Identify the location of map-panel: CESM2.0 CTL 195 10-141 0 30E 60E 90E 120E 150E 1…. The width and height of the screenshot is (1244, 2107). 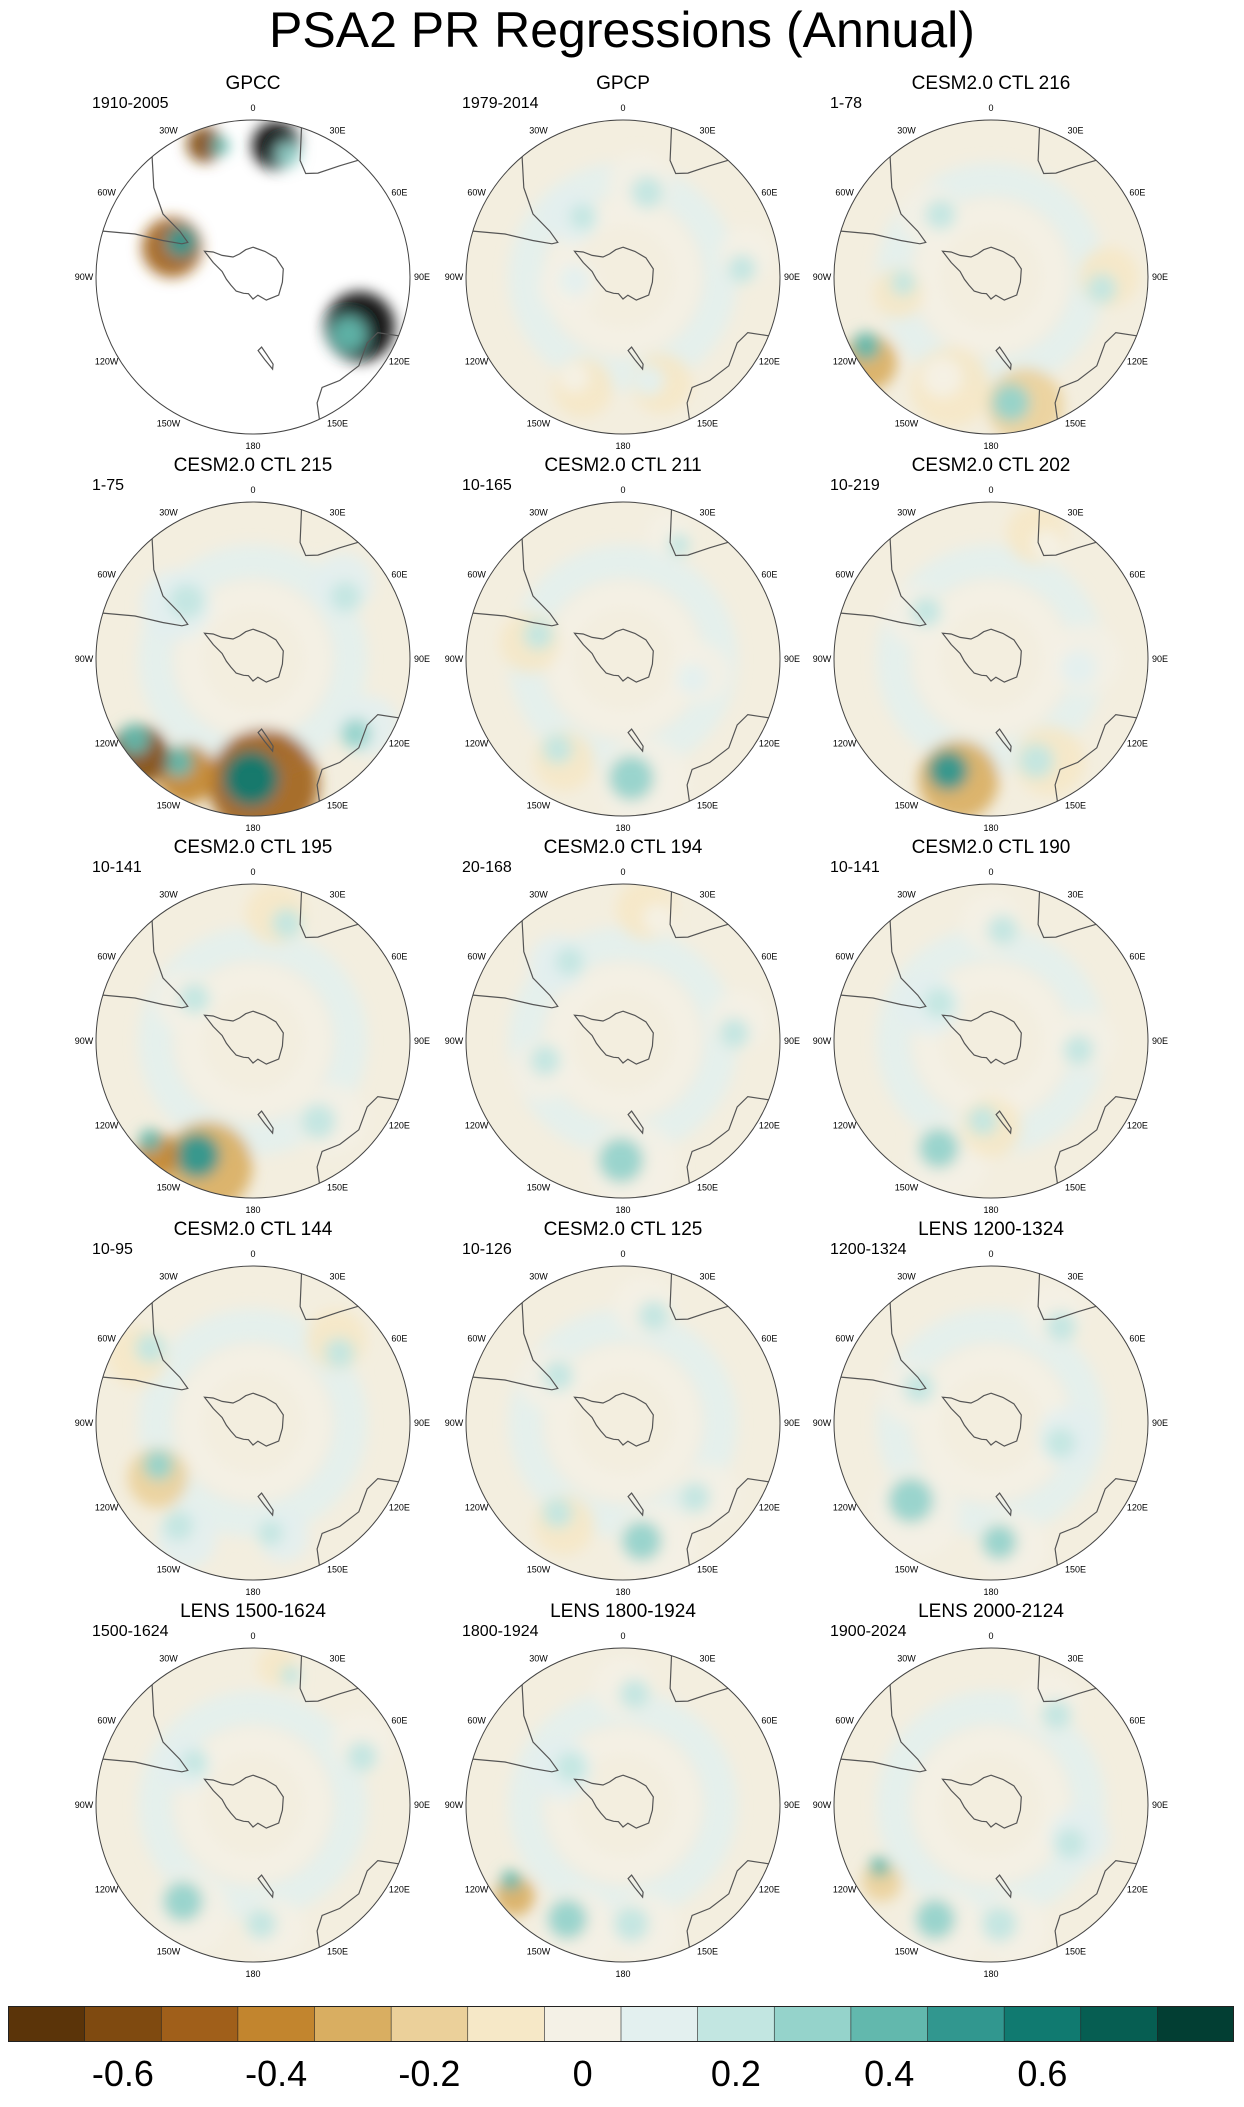
(253, 1026).